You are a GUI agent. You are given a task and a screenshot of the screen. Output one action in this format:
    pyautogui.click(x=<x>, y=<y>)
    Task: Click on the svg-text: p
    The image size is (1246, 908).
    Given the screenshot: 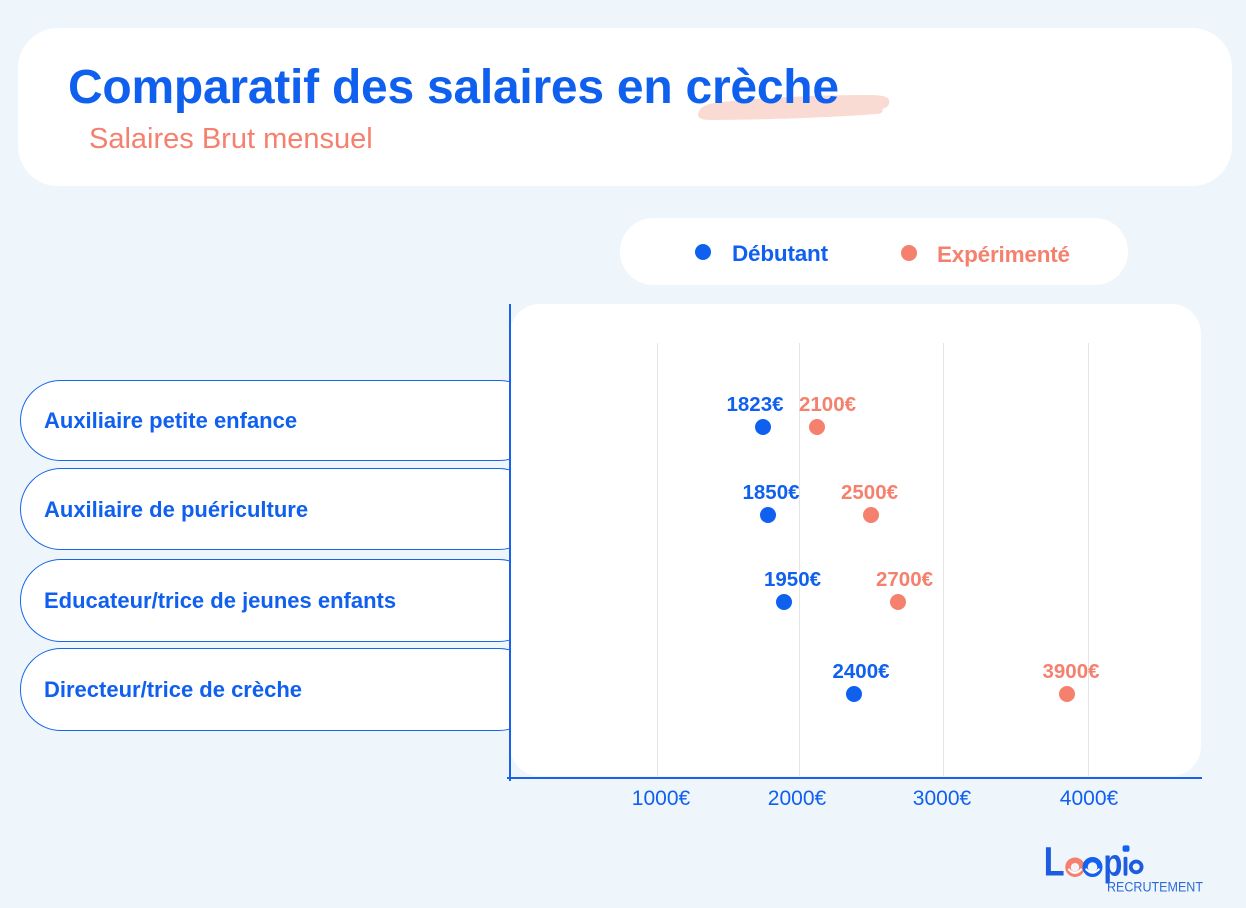 What is the action you would take?
    pyautogui.click(x=1112, y=863)
    